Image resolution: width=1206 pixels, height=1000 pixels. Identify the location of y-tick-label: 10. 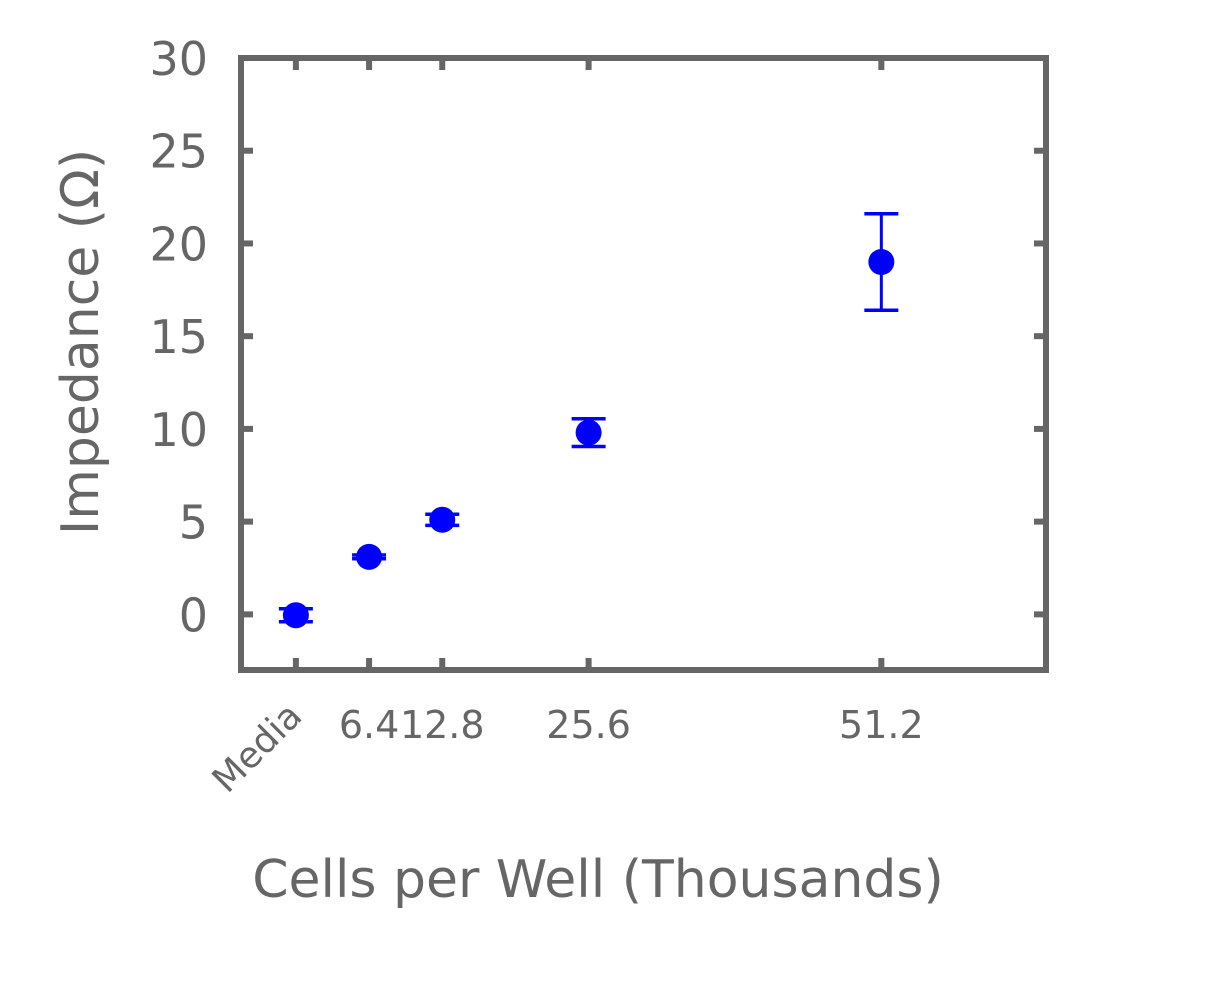
(178, 430).